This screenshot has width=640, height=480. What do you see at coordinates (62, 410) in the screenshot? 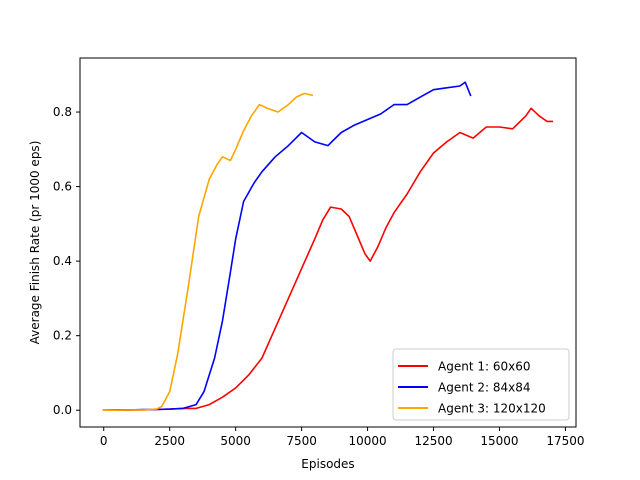
I see `y-tick-label: 0.0` at bounding box center [62, 410].